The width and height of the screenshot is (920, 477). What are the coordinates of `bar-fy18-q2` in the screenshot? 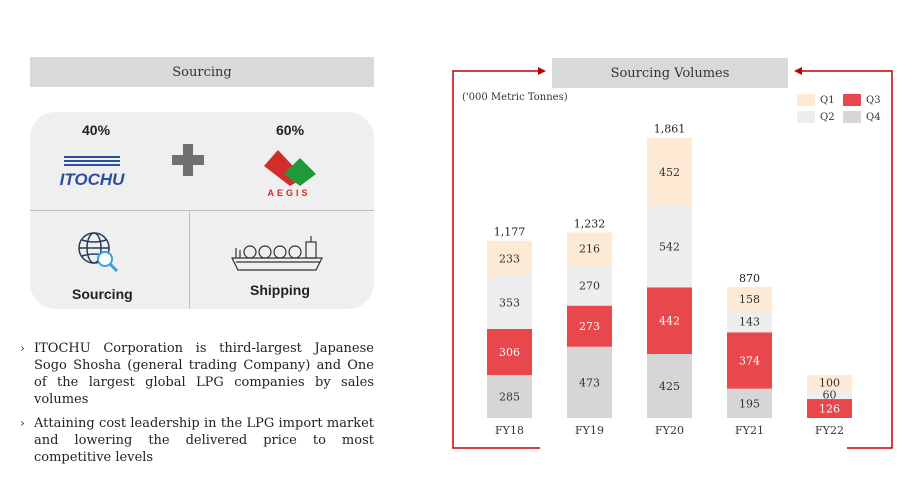 It's located at (509, 302).